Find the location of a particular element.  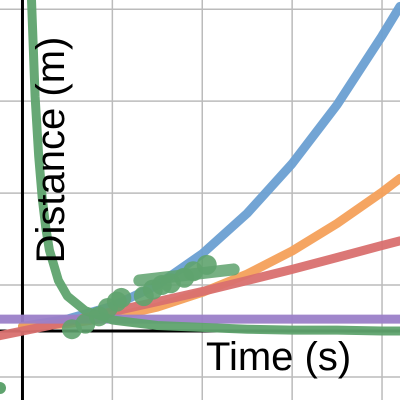

y-axis-label: Distance (m) is located at coordinates (51, 150).